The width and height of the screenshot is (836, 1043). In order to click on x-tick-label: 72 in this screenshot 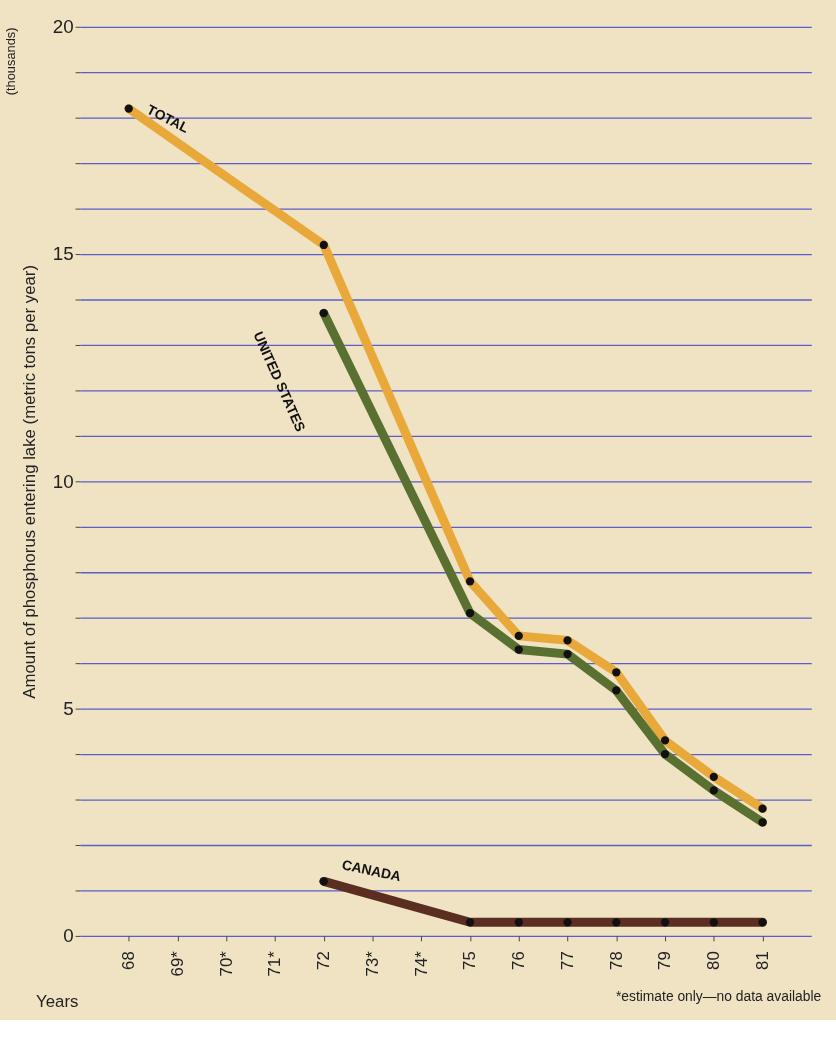, I will do `click(324, 960)`.